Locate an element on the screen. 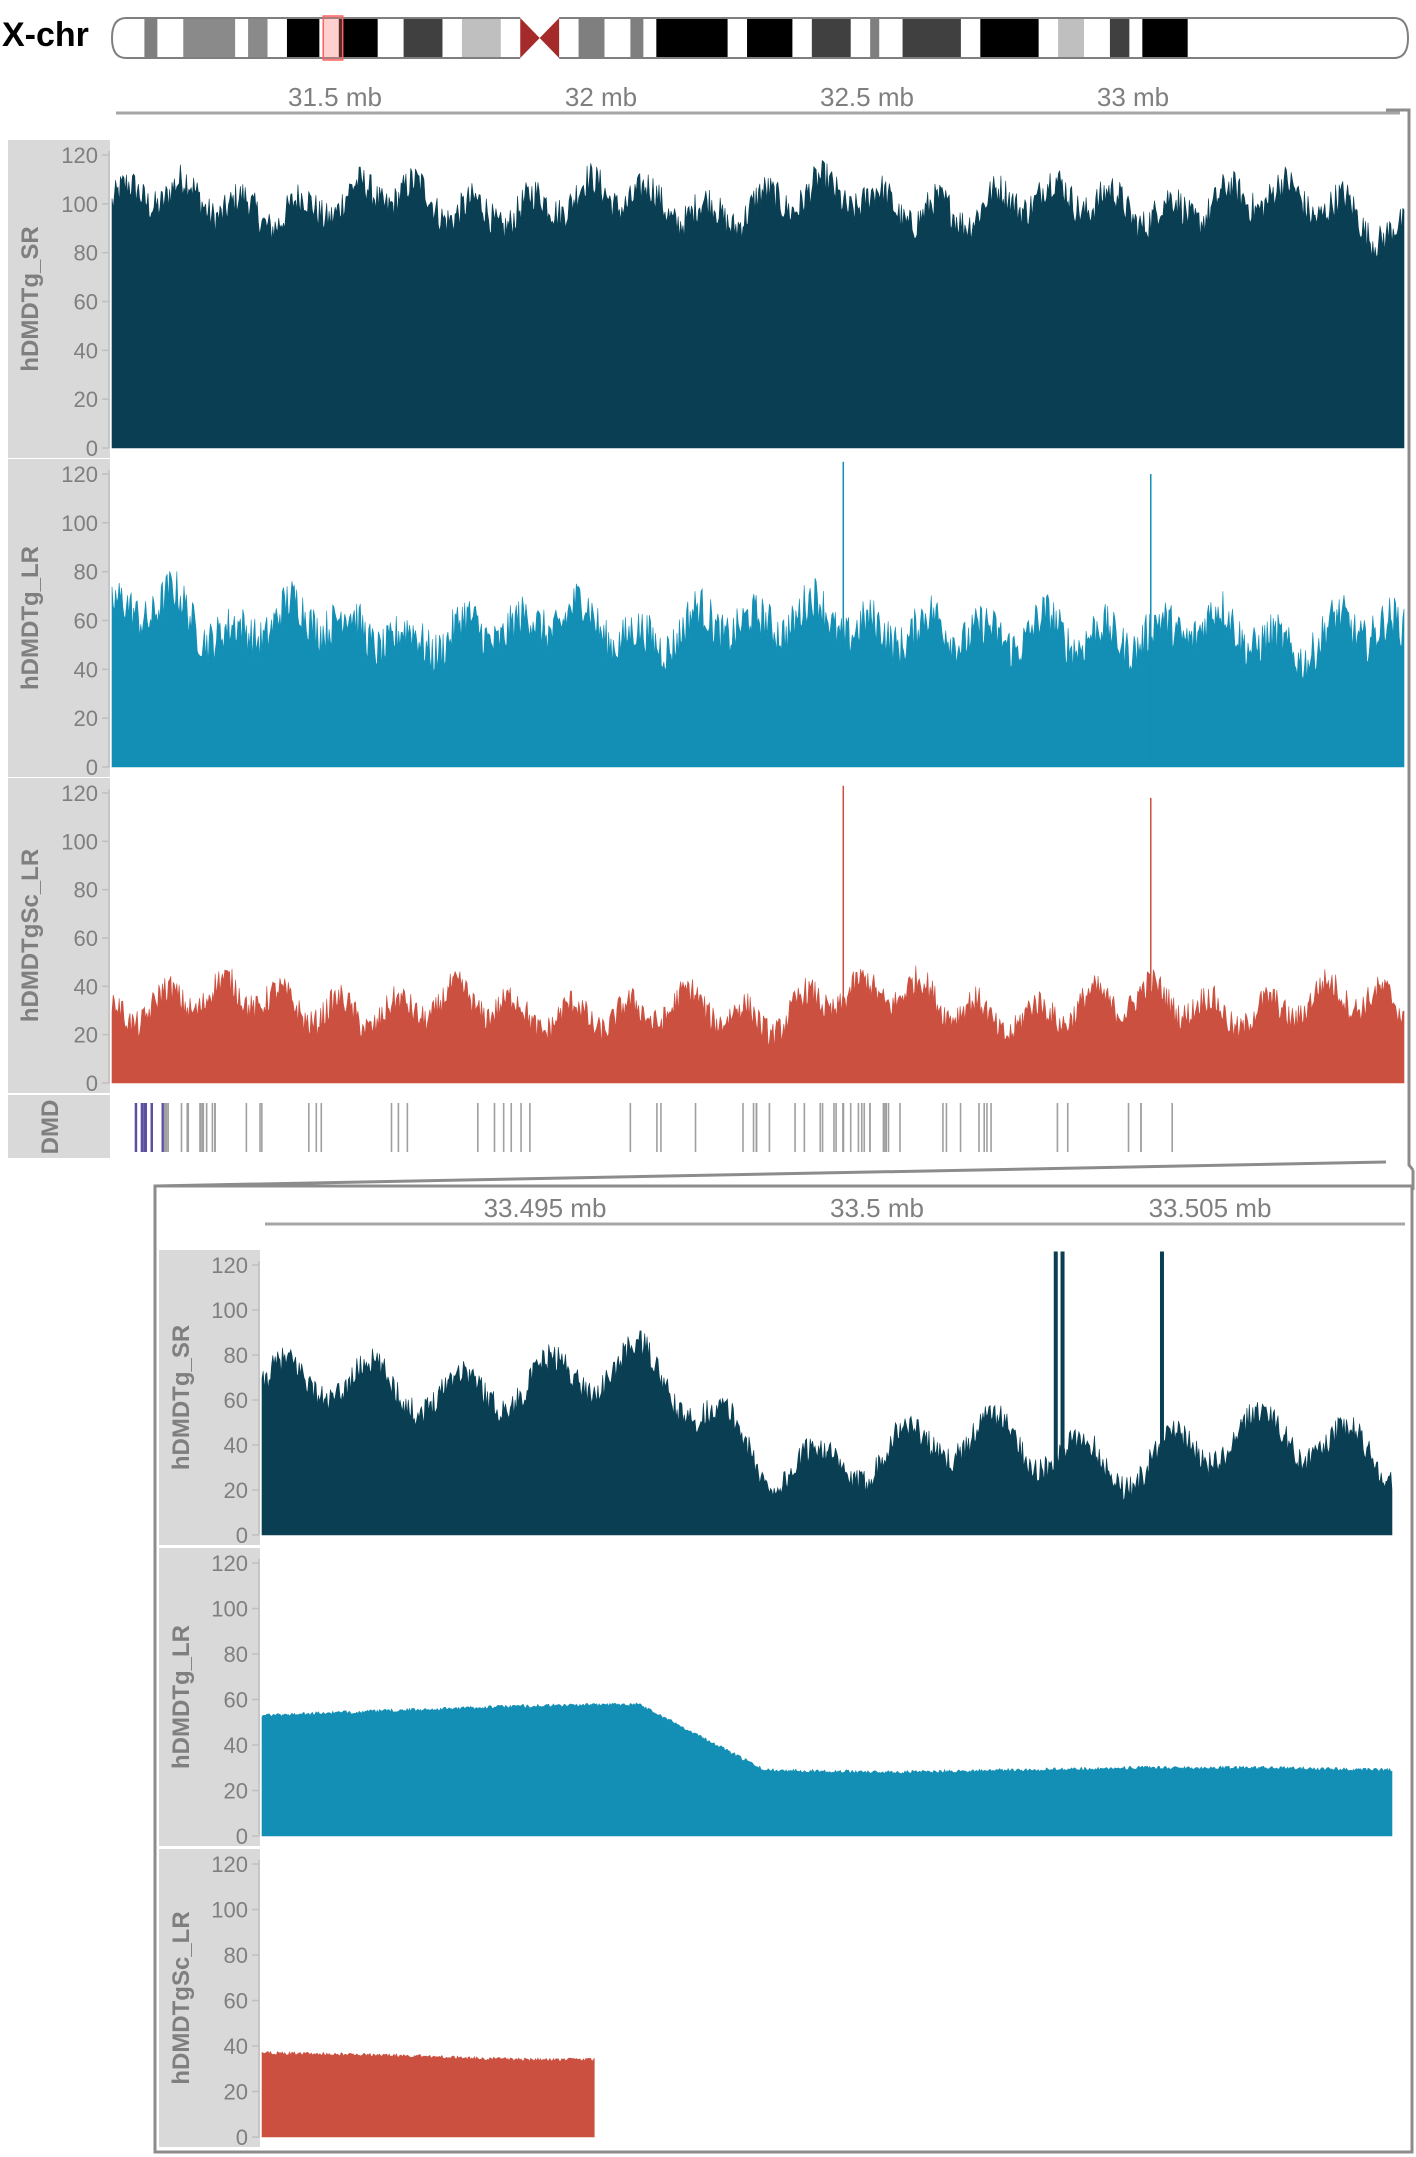 This screenshot has height=2157, width=1416. zoom-scale-tick-label: 33.505 mb is located at coordinates (1210, 1208).